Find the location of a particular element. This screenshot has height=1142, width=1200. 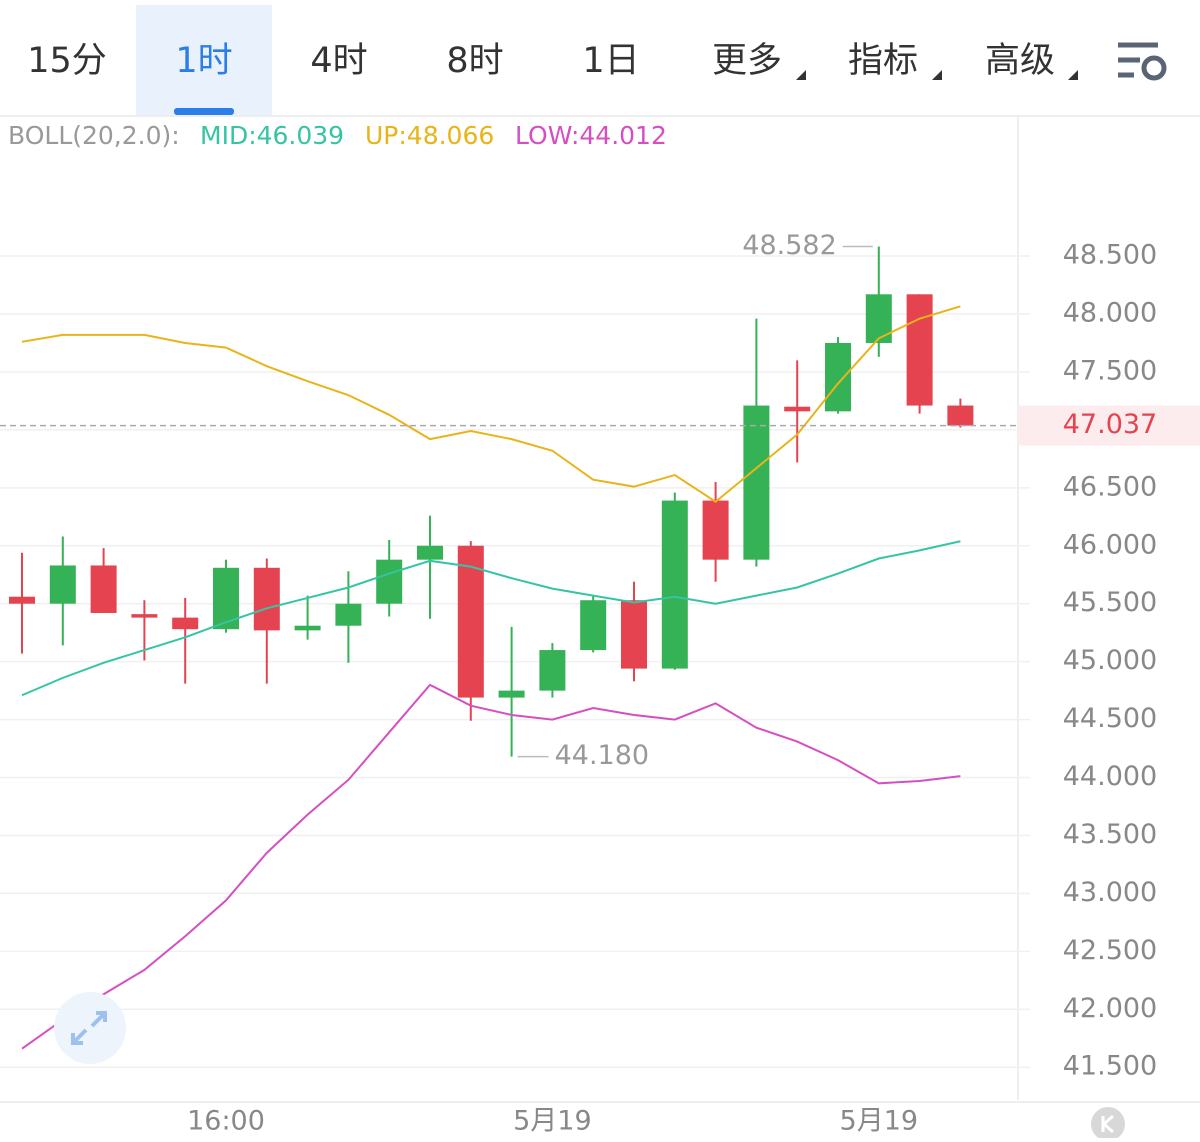

legend-entry: MID:46.039 is located at coordinates (272, 135).